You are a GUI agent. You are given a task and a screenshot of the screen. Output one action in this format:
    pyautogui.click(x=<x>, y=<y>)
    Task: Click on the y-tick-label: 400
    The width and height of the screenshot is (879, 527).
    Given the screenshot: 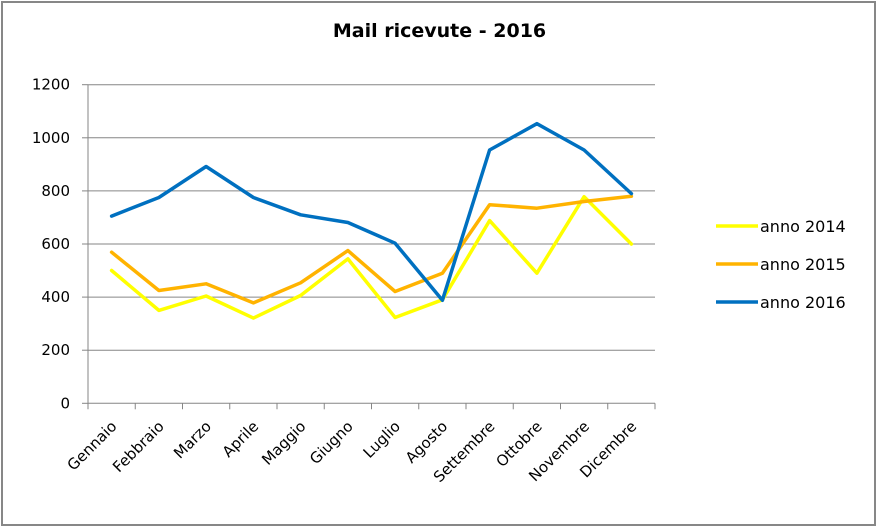 What is the action you would take?
    pyautogui.click(x=55, y=297)
    